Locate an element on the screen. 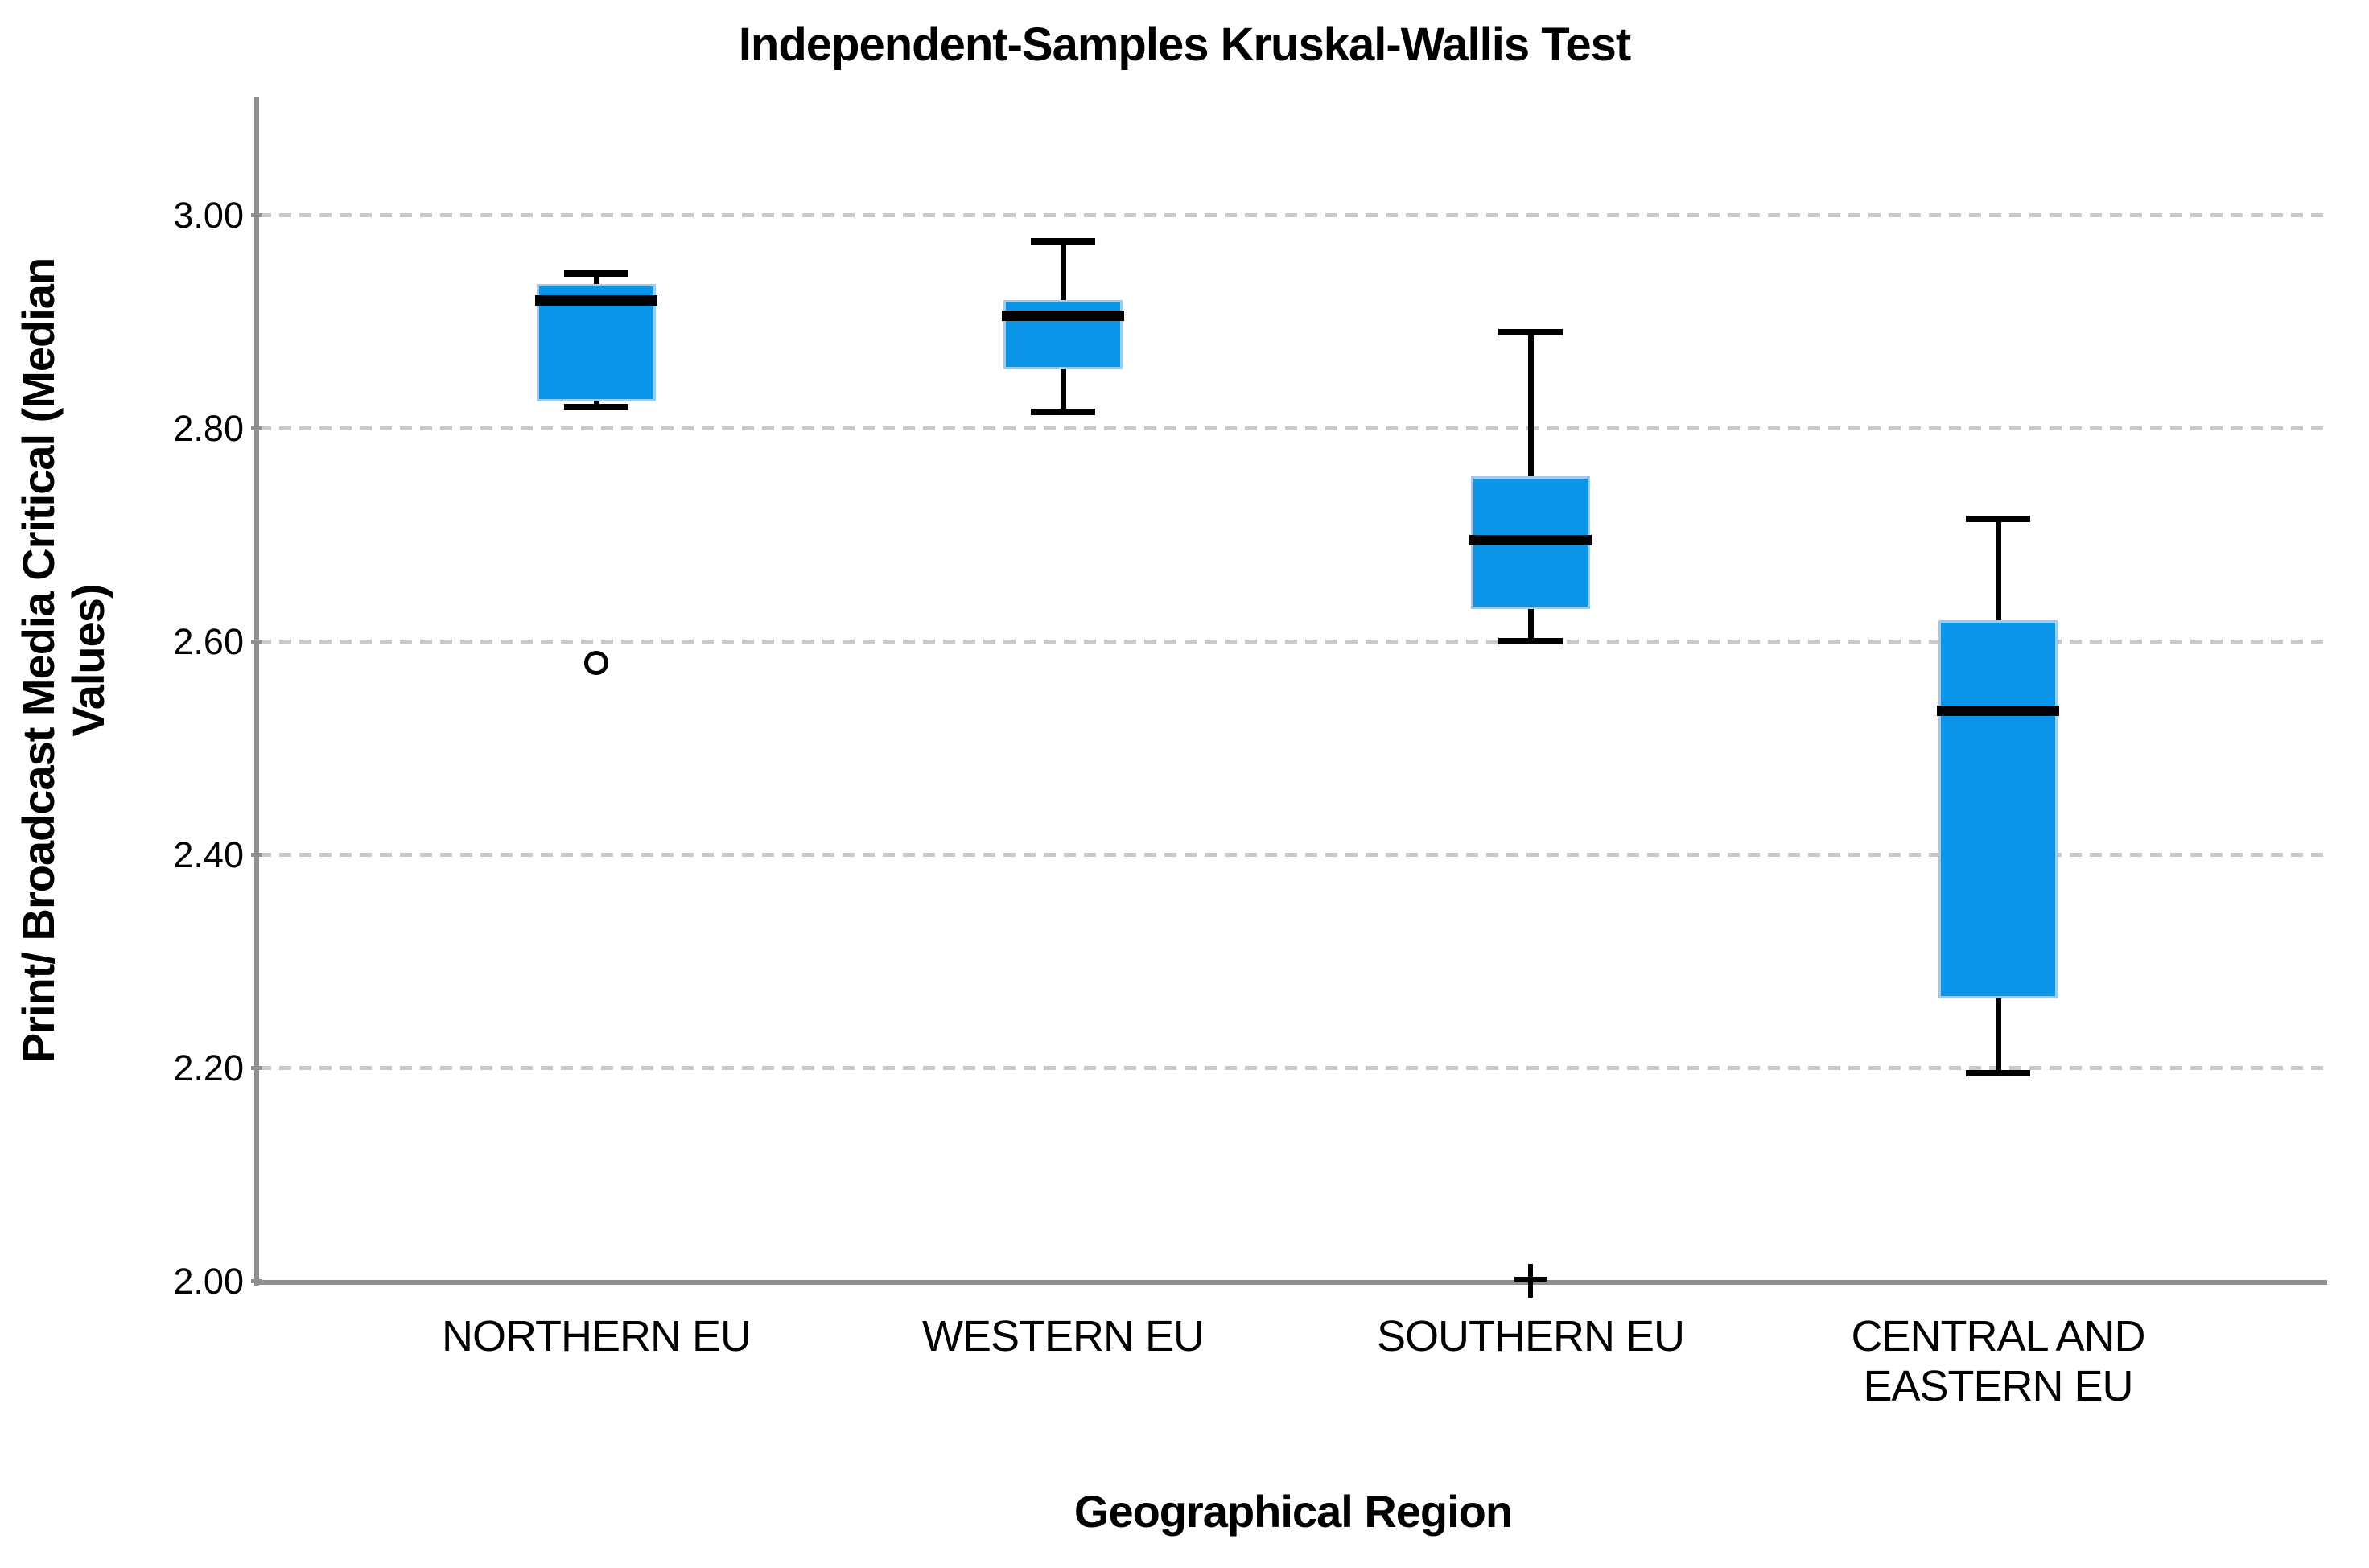 This screenshot has width=2369, height=1568. y-tick-label: 2.40 is located at coordinates (208, 855).